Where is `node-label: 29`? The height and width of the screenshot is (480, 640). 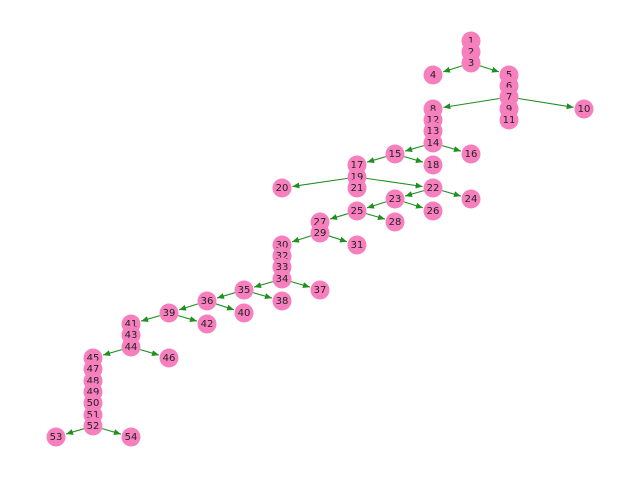 node-label: 29 is located at coordinates (320, 233).